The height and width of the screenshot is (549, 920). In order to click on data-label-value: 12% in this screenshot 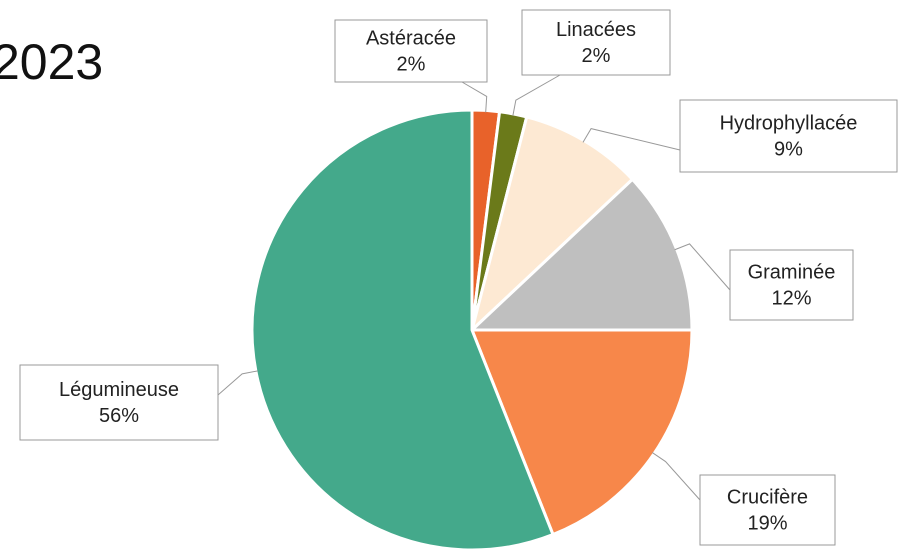, I will do `click(791, 298)`.